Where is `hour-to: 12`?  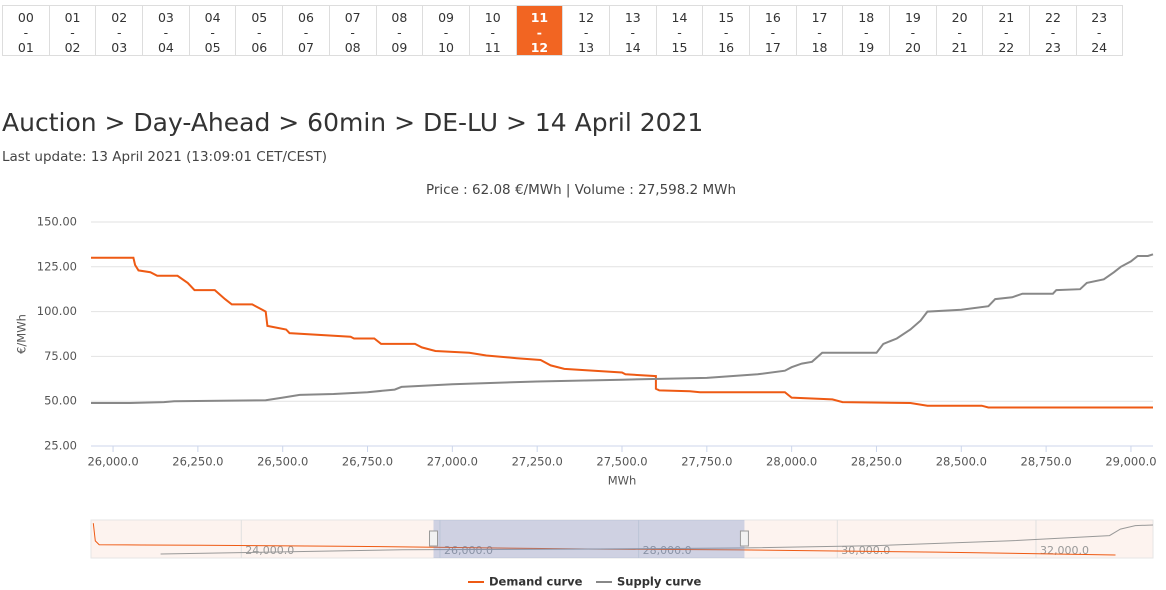
hour-to: 12 is located at coordinates (539, 47).